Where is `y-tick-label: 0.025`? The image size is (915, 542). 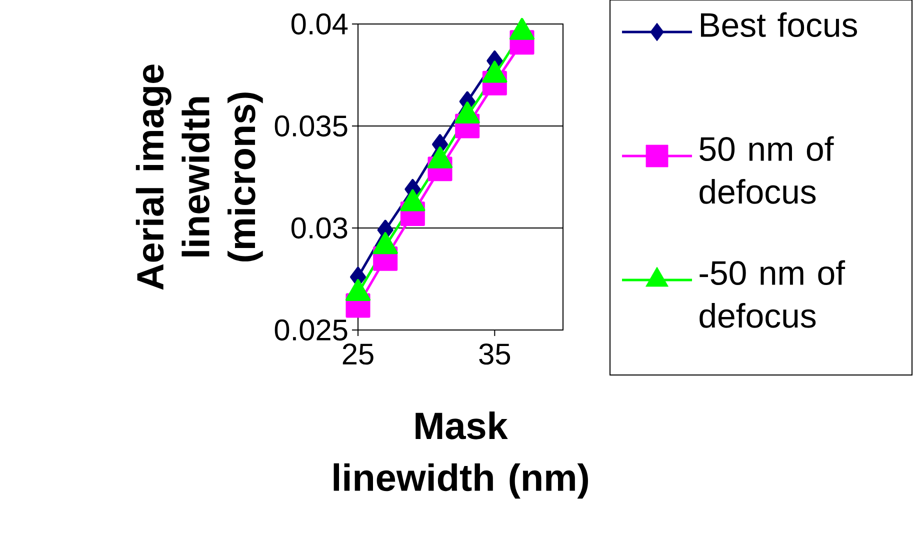 y-tick-label: 0.025 is located at coordinates (311, 330).